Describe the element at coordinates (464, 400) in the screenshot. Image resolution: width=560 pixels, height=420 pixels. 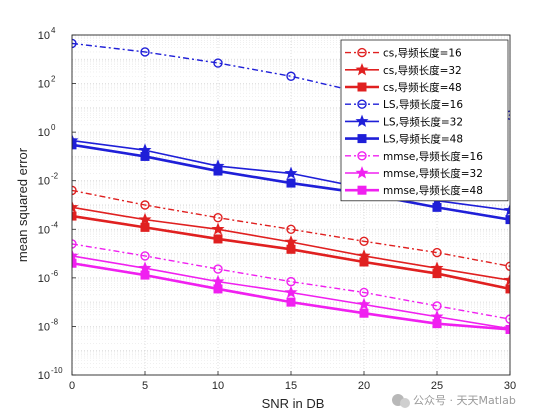
I see `watermark-text: 公众号 · 天天Matlab` at that location.